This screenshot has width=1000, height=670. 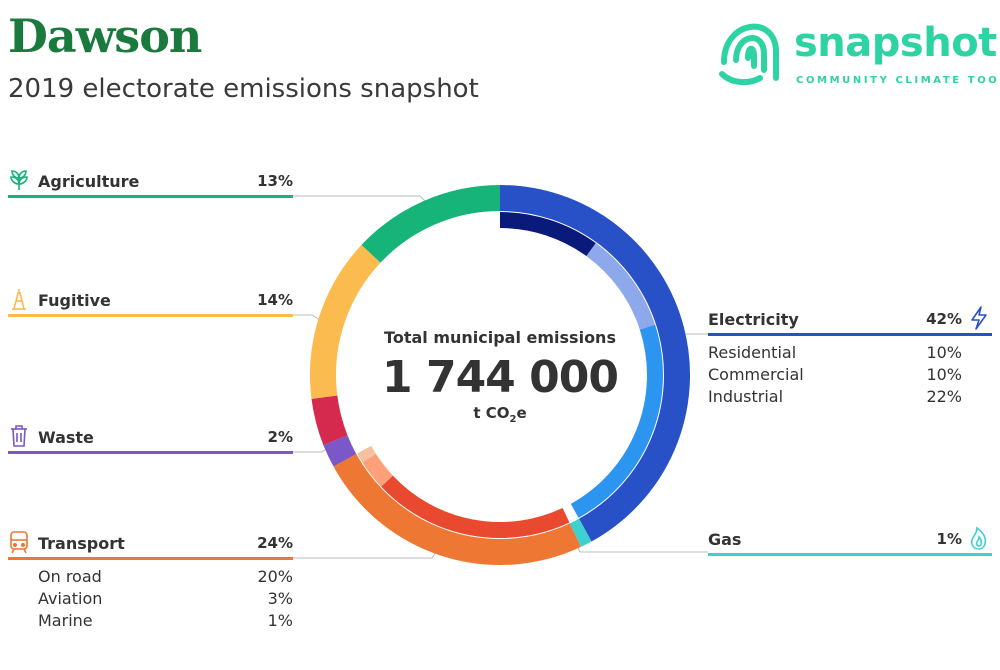 What do you see at coordinates (753, 319) in the screenshot?
I see `category-label: Electricity` at bounding box center [753, 319].